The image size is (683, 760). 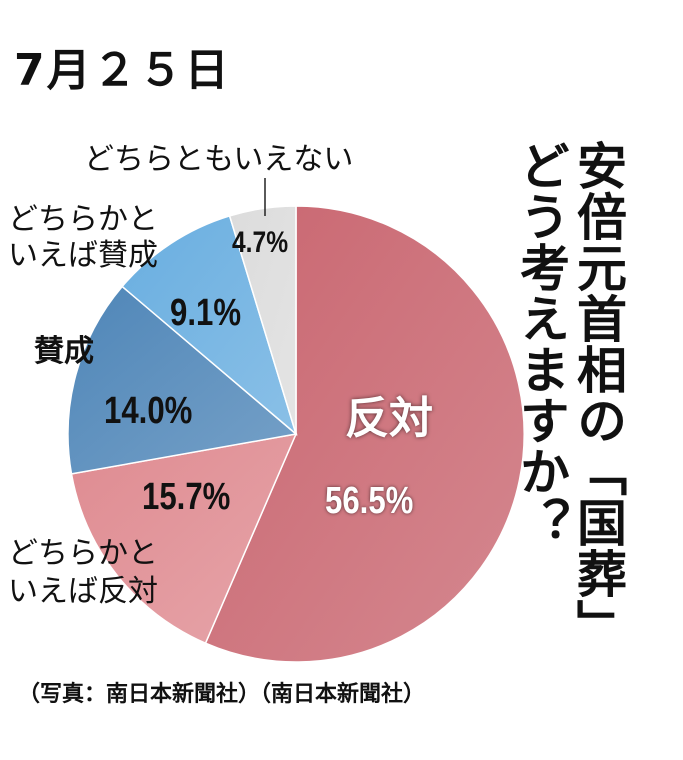 What do you see at coordinates (83, 591) in the screenshot?
I see `label-oppose-somewhat-2: いえば反対` at bounding box center [83, 591].